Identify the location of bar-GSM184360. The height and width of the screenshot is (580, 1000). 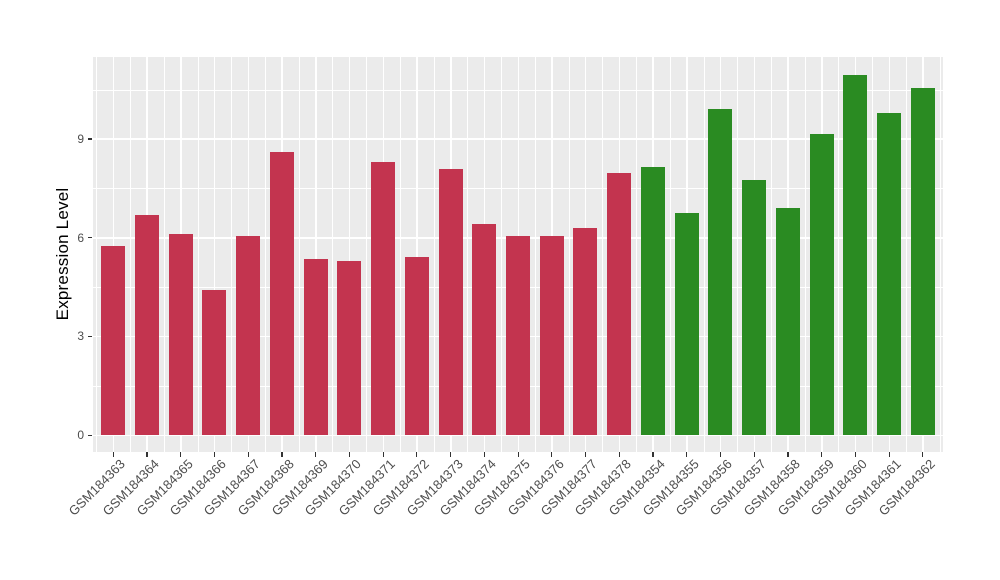
(855, 254).